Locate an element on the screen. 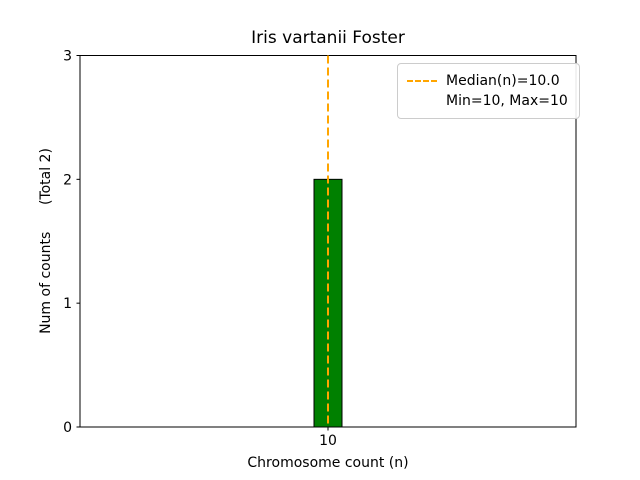  legend-entry-minmax: Min=10, Max=10 is located at coordinates (487, 101).